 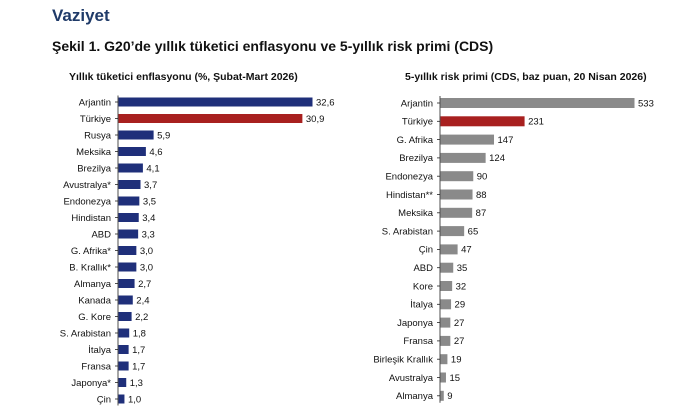 What do you see at coordinates (95, 102) in the screenshot?
I see `inflation-category-label: Arjantin` at bounding box center [95, 102].